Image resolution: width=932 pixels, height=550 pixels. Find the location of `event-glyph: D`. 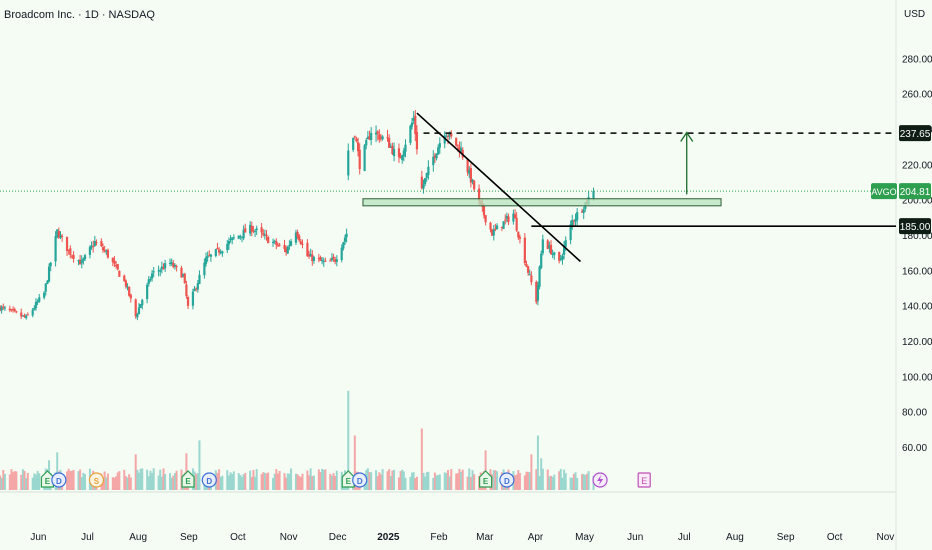

event-glyph: D is located at coordinates (507, 481).